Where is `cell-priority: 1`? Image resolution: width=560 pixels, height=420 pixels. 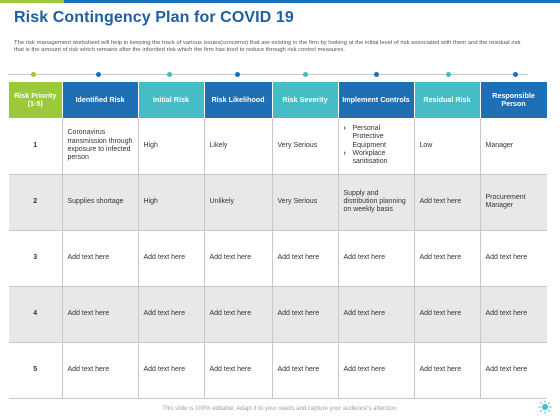 cell-priority: 1 is located at coordinates (36, 146).